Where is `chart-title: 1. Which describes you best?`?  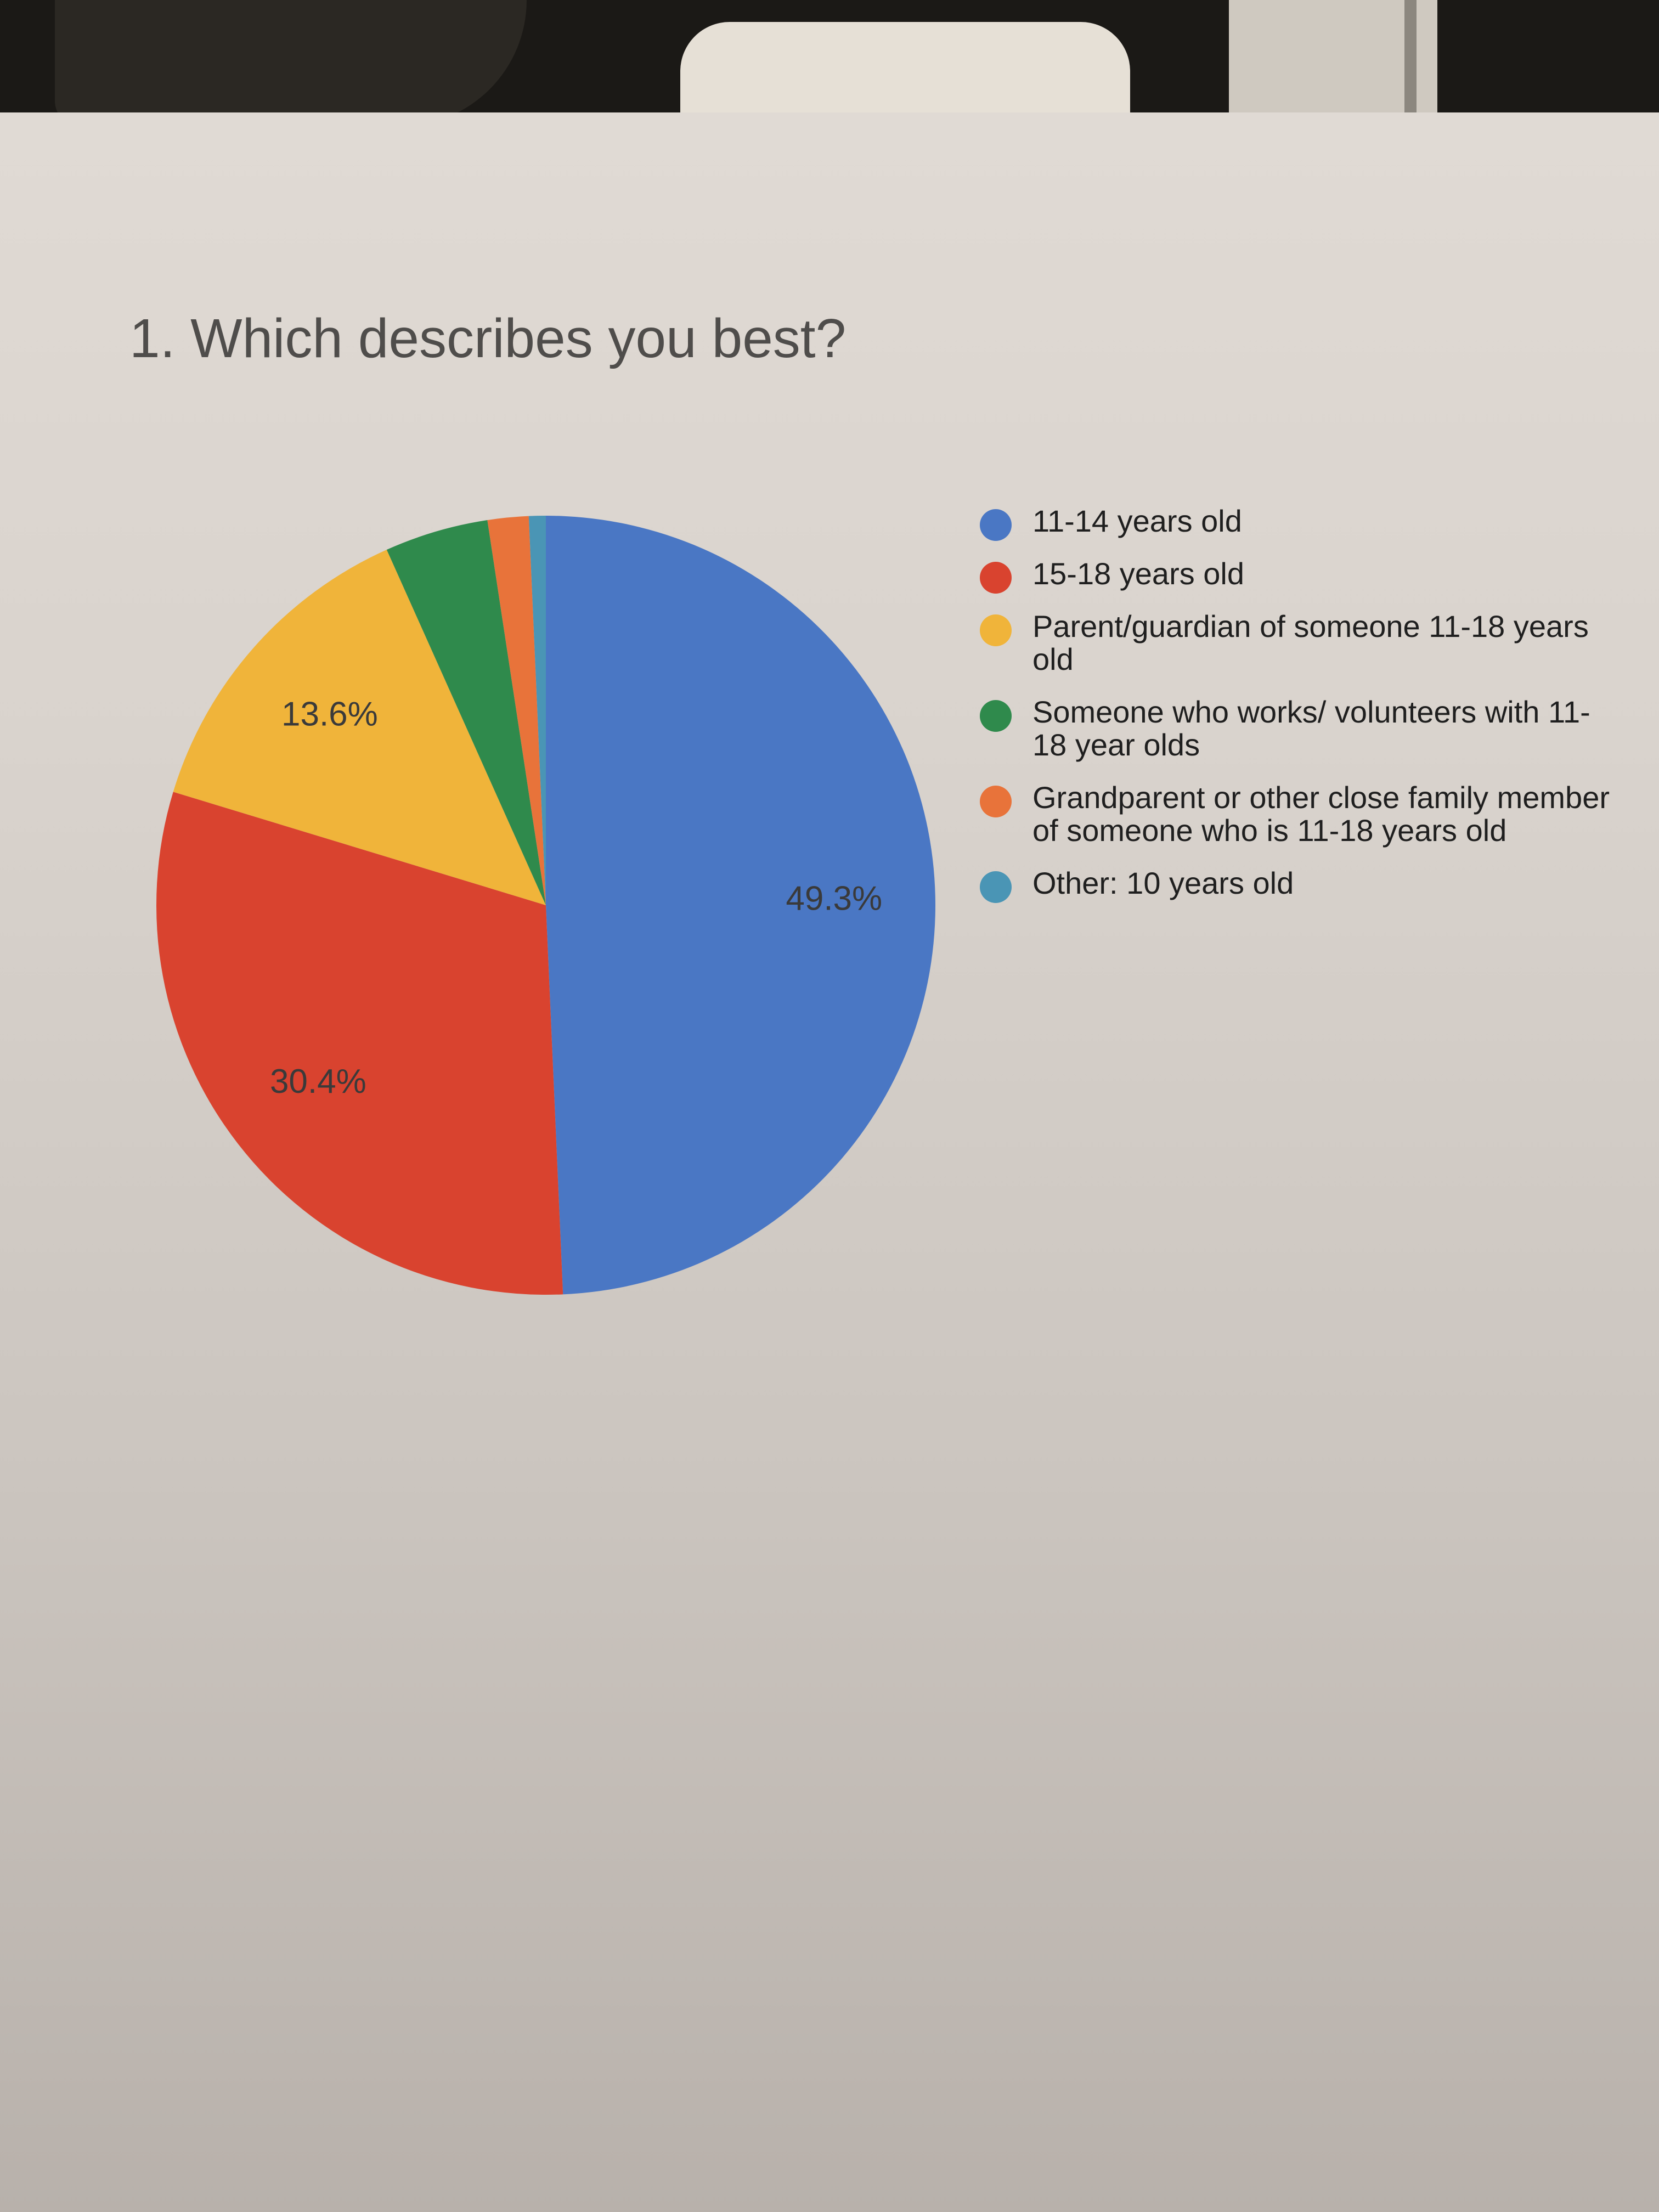
chart-title: 1. Which describes you best? is located at coordinates (488, 338).